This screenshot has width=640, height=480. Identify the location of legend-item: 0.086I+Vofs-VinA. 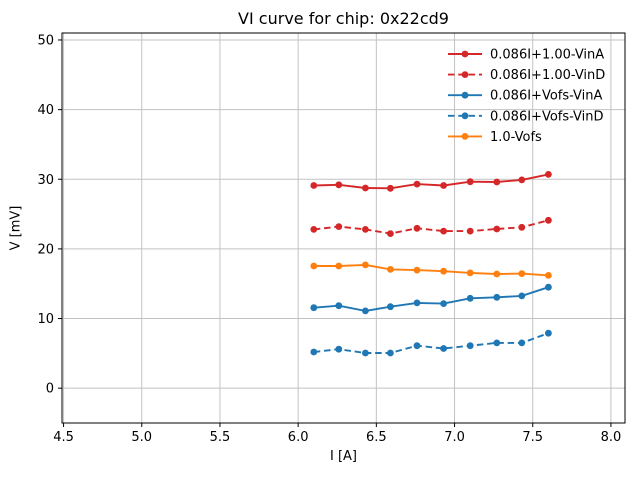
(525, 96).